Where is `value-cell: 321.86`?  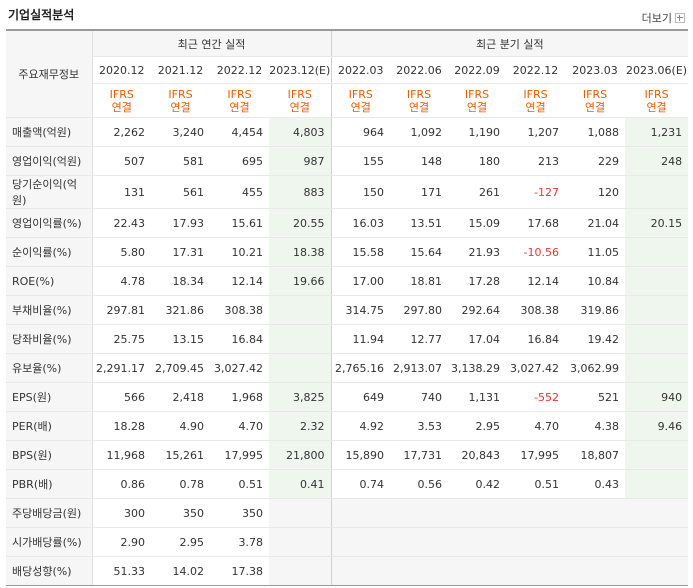 value-cell: 321.86 is located at coordinates (180, 310).